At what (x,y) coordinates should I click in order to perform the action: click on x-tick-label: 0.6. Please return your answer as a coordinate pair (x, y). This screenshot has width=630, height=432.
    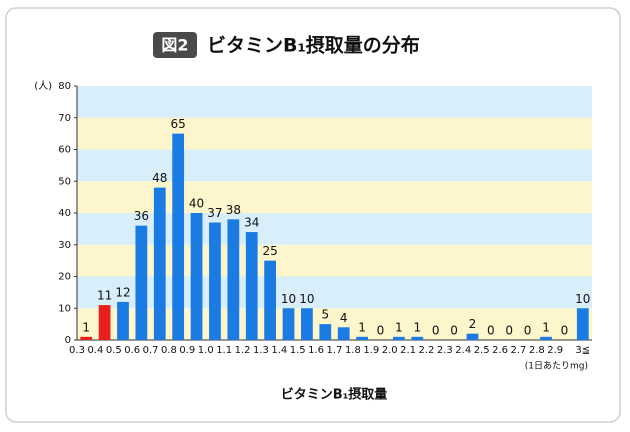
    Looking at the image, I should click on (132, 350).